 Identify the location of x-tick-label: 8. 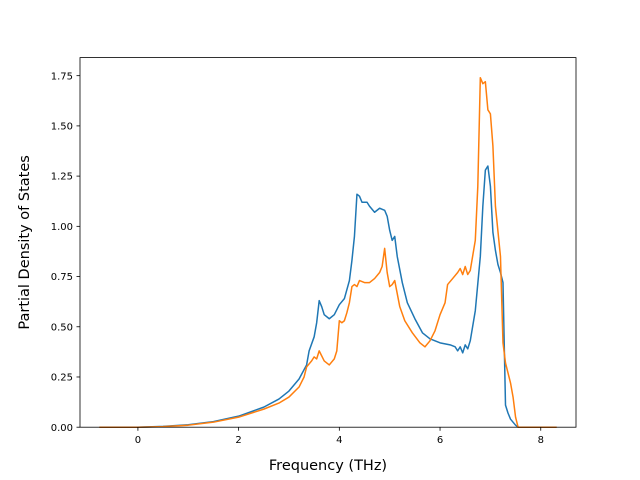
(541, 440).